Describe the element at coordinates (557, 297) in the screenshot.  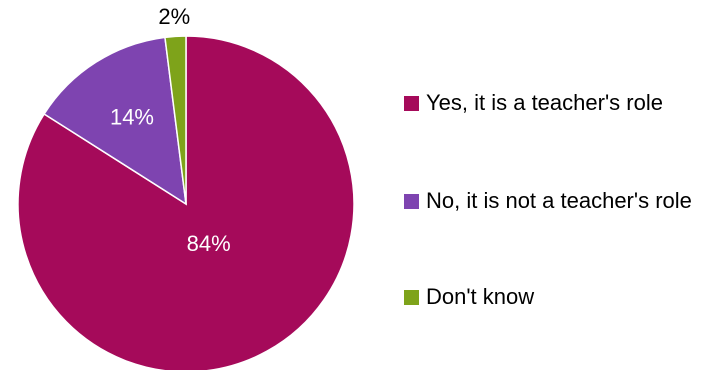
I see `legend-item-dont-know: Don't know` at that location.